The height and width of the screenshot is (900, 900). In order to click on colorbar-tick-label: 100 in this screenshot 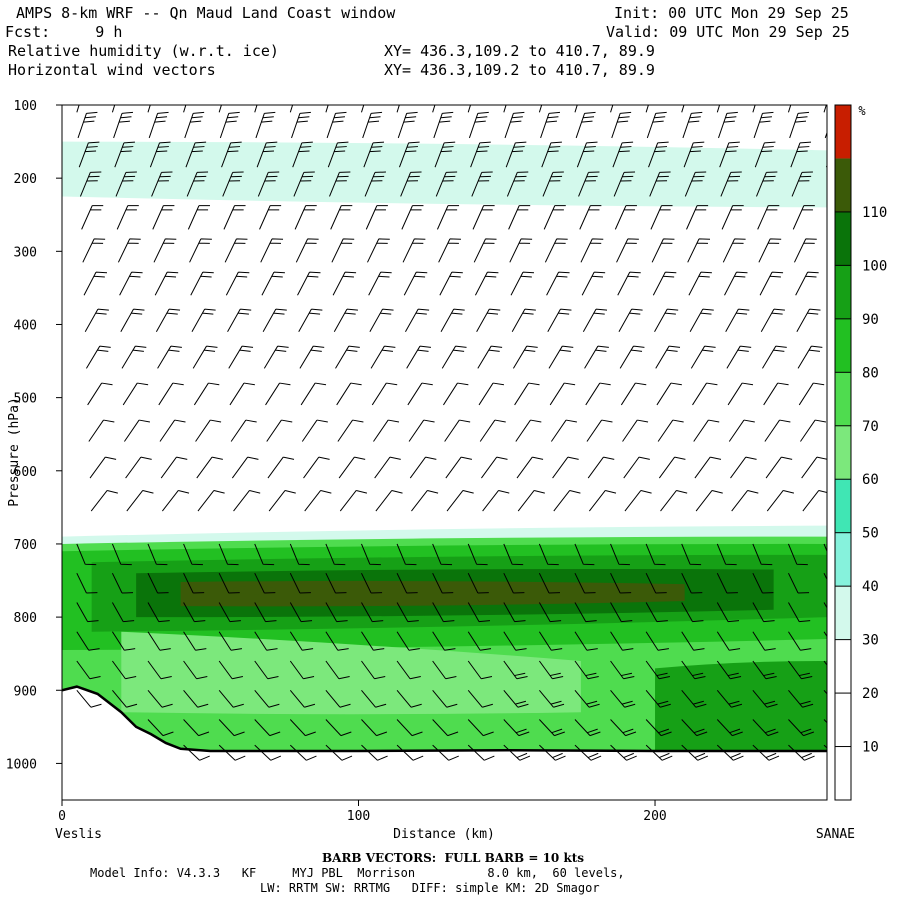, I will do `click(874, 266)`.